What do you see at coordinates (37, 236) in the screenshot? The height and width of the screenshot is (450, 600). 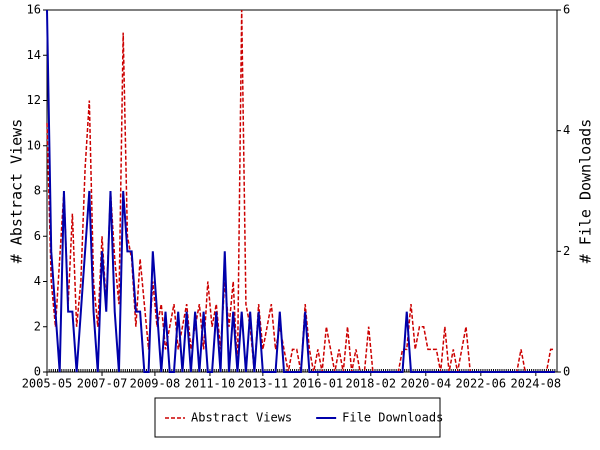 I see `y-tick-label: 6` at bounding box center [37, 236].